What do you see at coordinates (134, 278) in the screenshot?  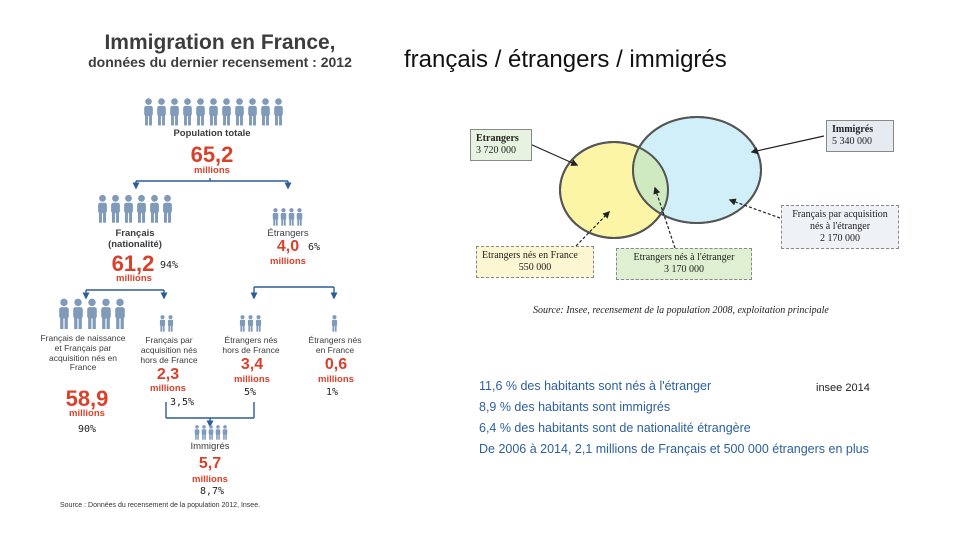 I see `francais-unit: millions` at bounding box center [134, 278].